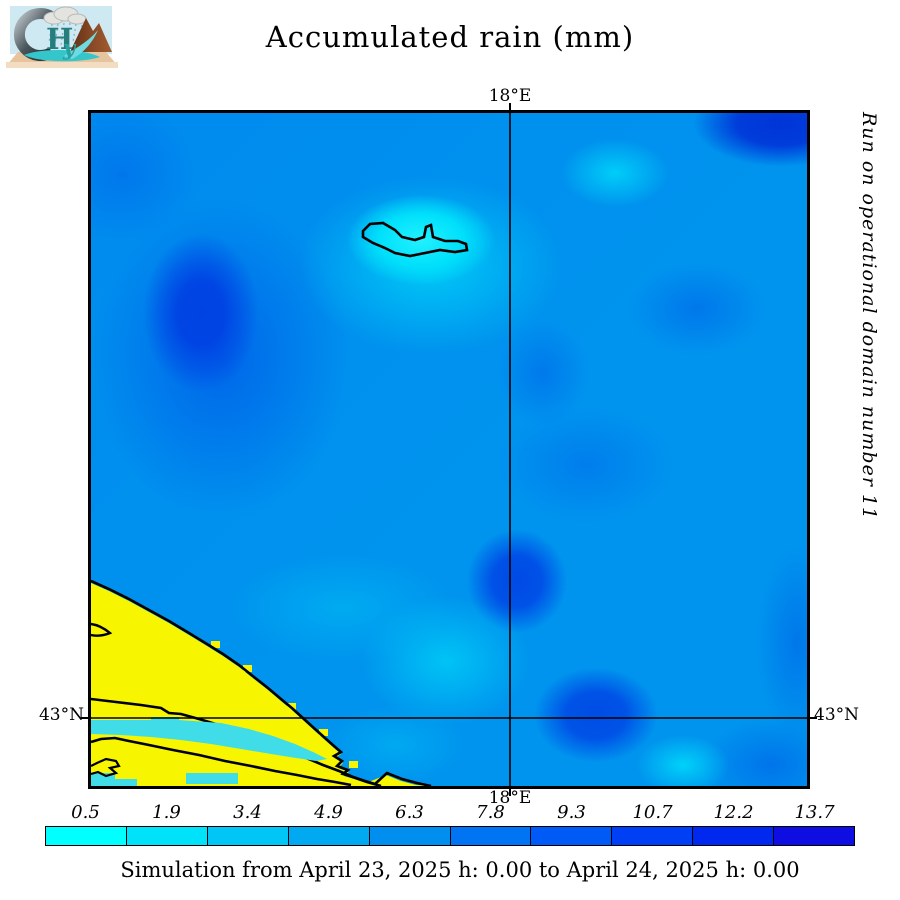 Image resolution: width=900 pixels, height=900 pixels. What do you see at coordinates (837, 715) in the screenshot?
I see `parallel-label-right: 43°N` at bounding box center [837, 715].